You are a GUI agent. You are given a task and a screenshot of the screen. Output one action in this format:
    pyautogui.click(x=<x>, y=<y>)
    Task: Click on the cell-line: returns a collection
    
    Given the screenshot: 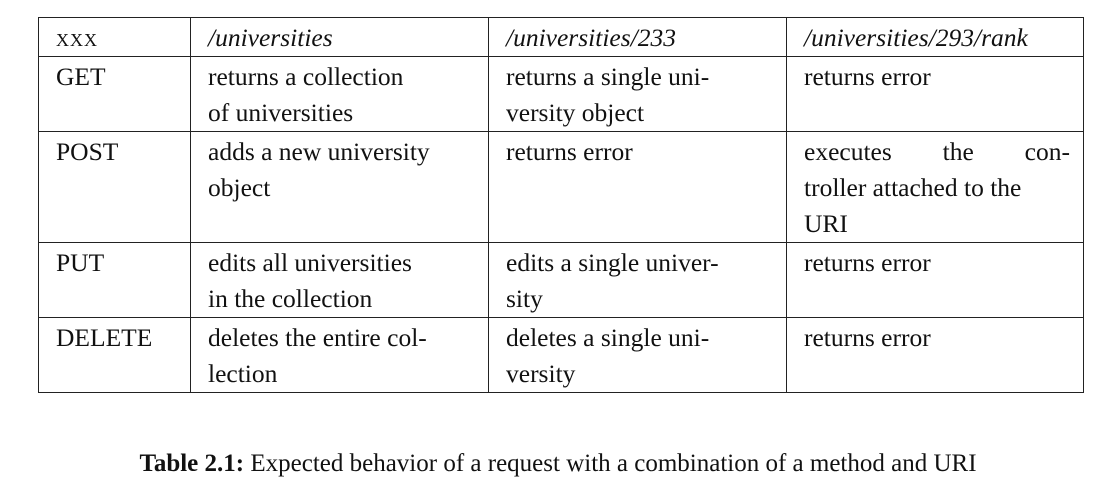 What is the action you would take?
    pyautogui.click(x=306, y=76)
    